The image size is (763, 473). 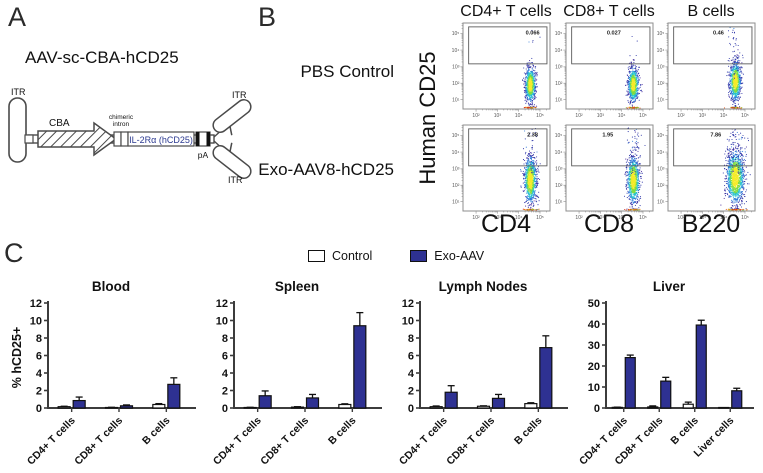 I want to click on construct-title: AAV-sc-CBA-hCD25, so click(x=102, y=57).